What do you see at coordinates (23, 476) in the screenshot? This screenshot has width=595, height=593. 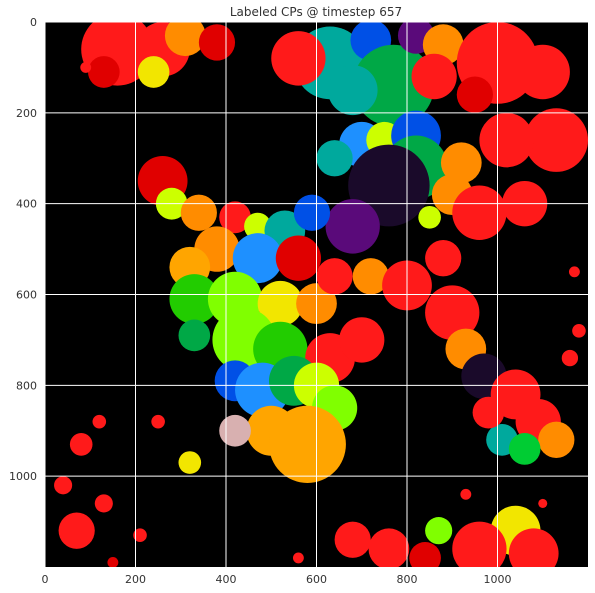 I see `y-tick-label: 1000` at bounding box center [23, 476].